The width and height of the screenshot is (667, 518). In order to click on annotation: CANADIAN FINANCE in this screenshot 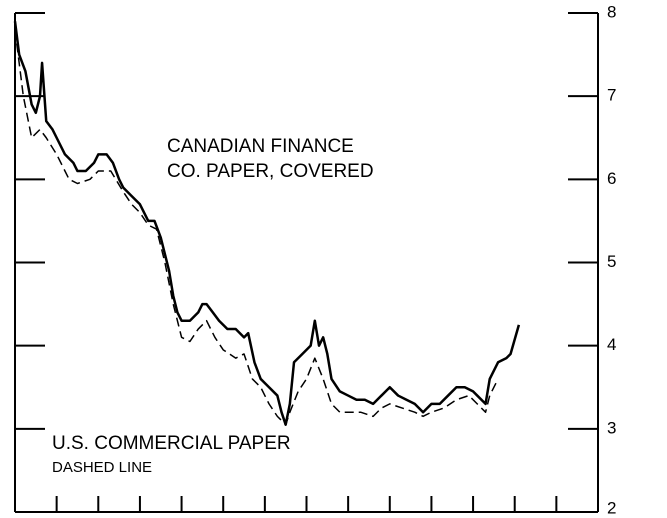, I will do `click(260, 146)`.